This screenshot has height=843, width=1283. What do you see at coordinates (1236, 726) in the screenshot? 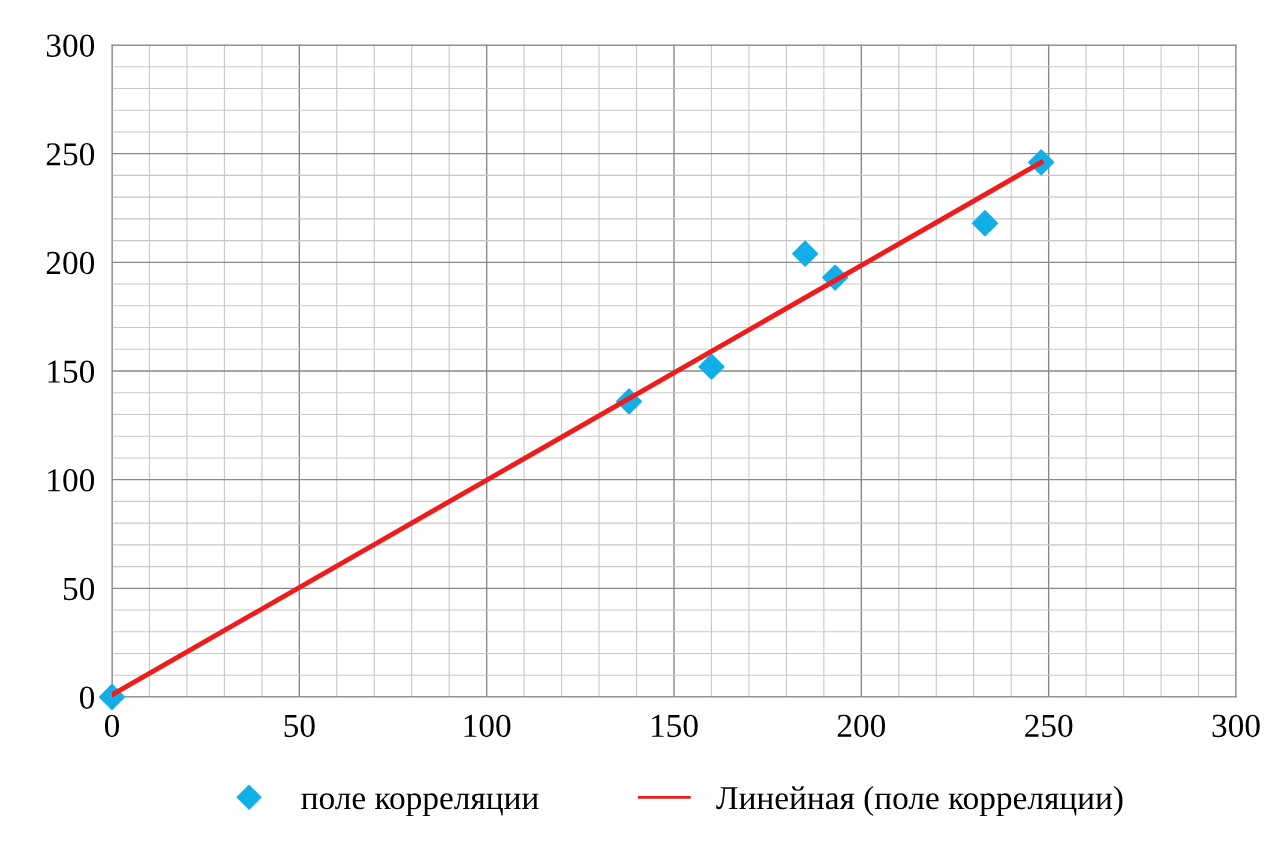
I see `x-tick-label: 300` at bounding box center [1236, 726].